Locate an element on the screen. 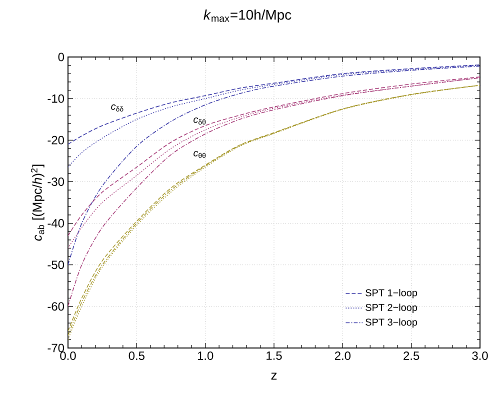 The height and width of the screenshot is (402, 495). chart-title: k$_{max}$=10h/Mpc is located at coordinates (248, 16).